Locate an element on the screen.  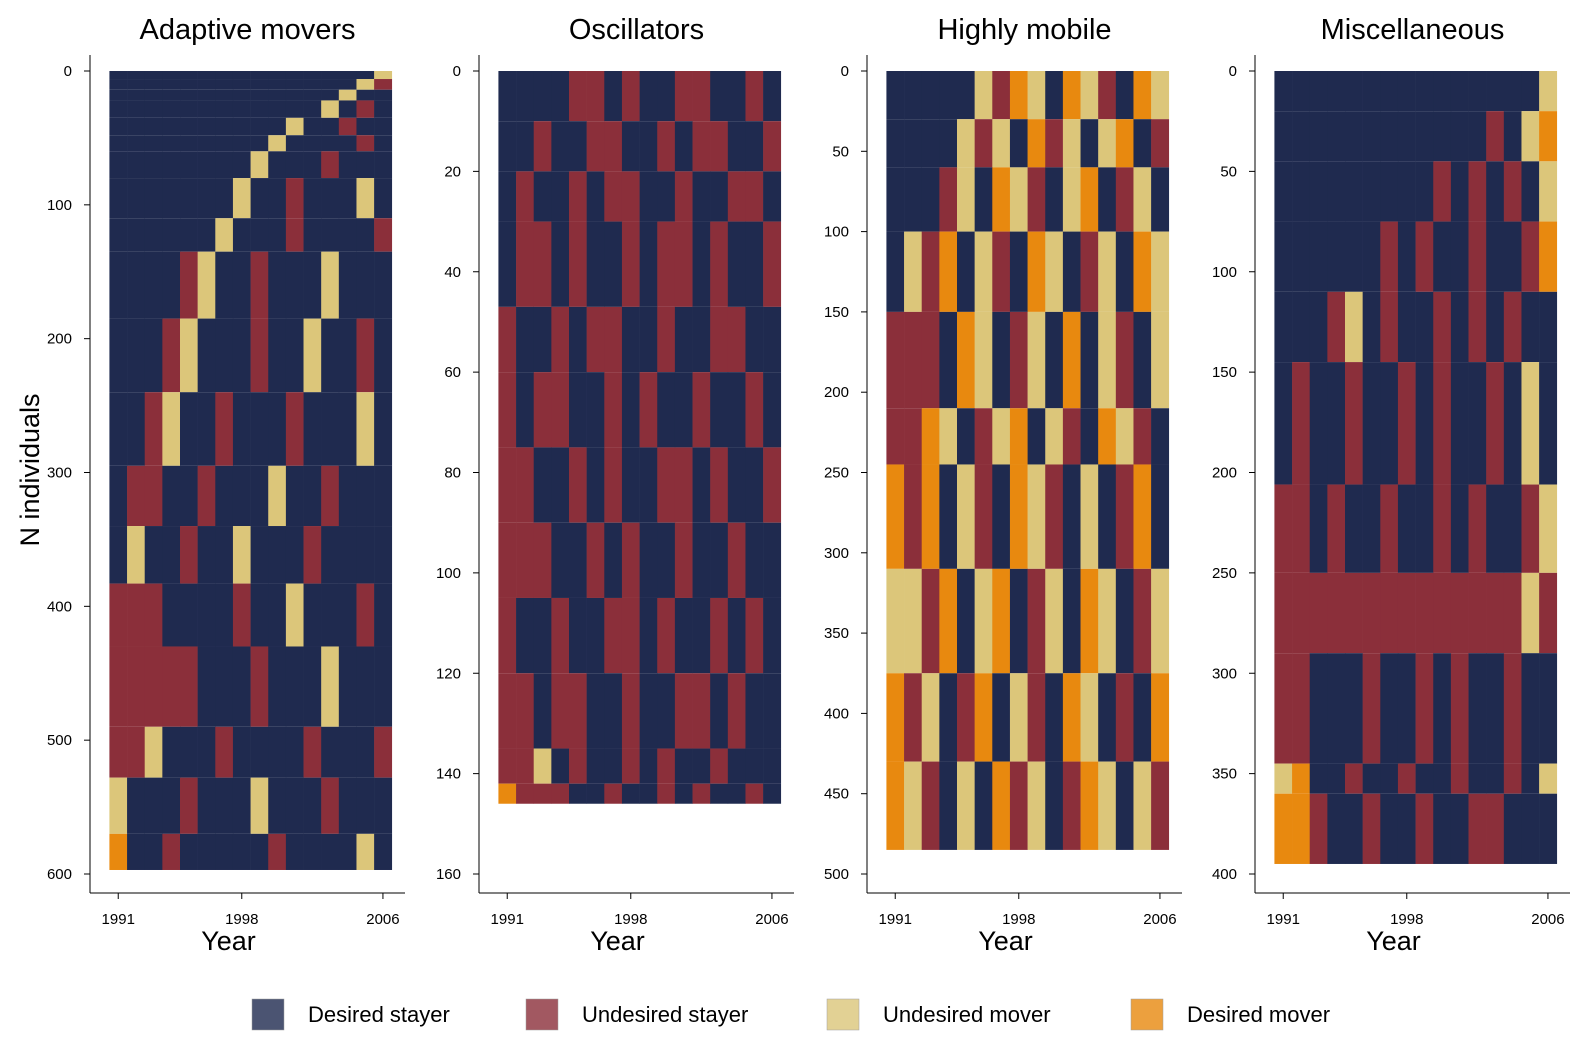
legend-label: Undesired stayer is located at coordinates (665, 1014).